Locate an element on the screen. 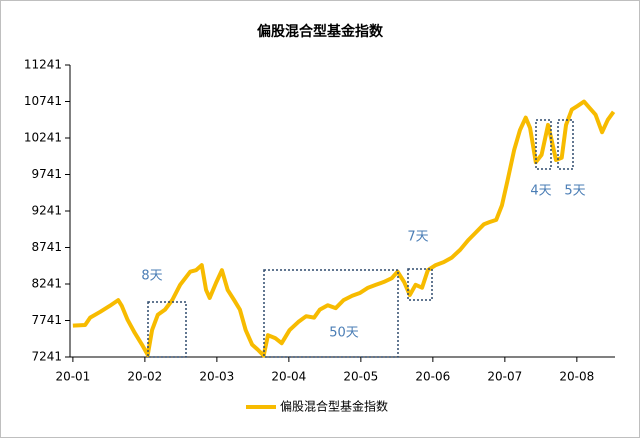 Image resolution: width=640 pixels, height=438 pixels. x-tick-label: 20-07 is located at coordinates (504, 377).